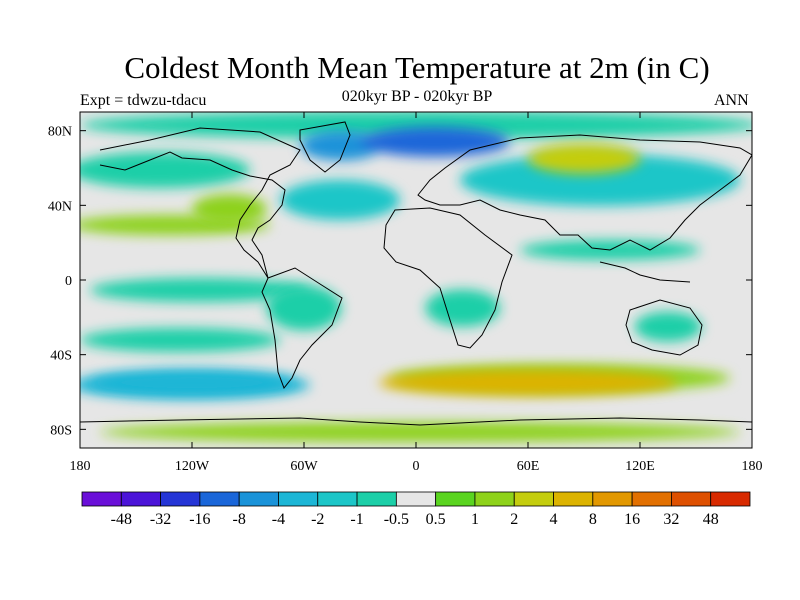  What do you see at coordinates (475, 519) in the screenshot?
I see `colorbar-label: 1` at bounding box center [475, 519].